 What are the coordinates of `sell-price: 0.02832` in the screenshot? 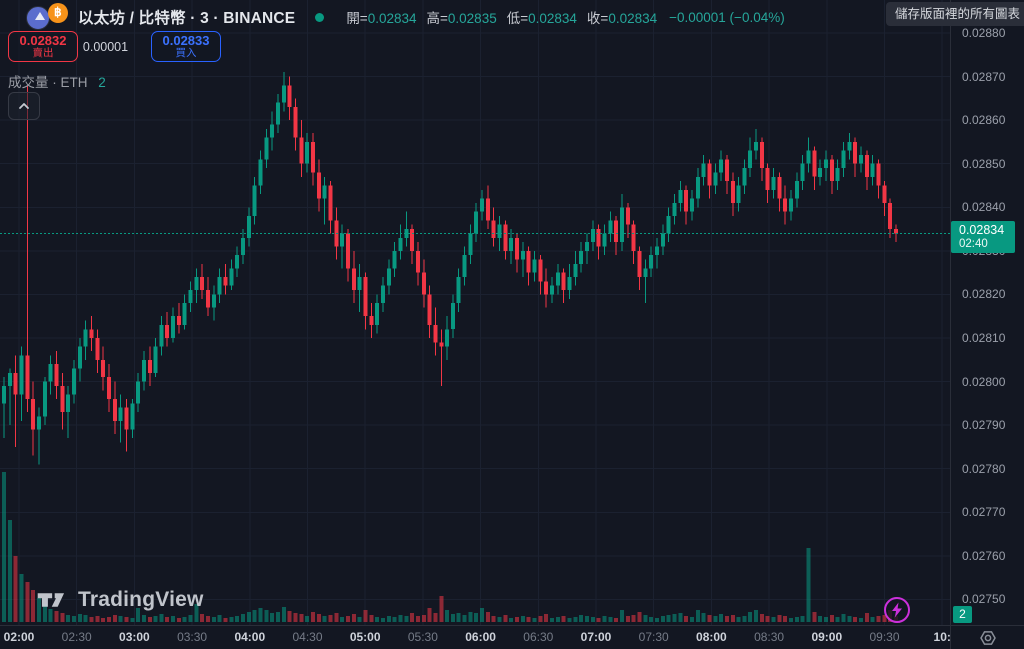 It's located at (43, 40).